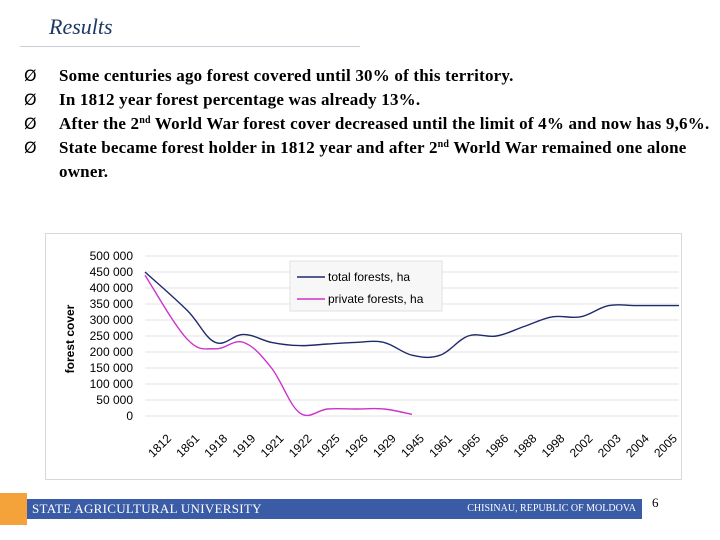 The height and width of the screenshot is (540, 720). I want to click on y-tick-label: 0, so click(129, 416).